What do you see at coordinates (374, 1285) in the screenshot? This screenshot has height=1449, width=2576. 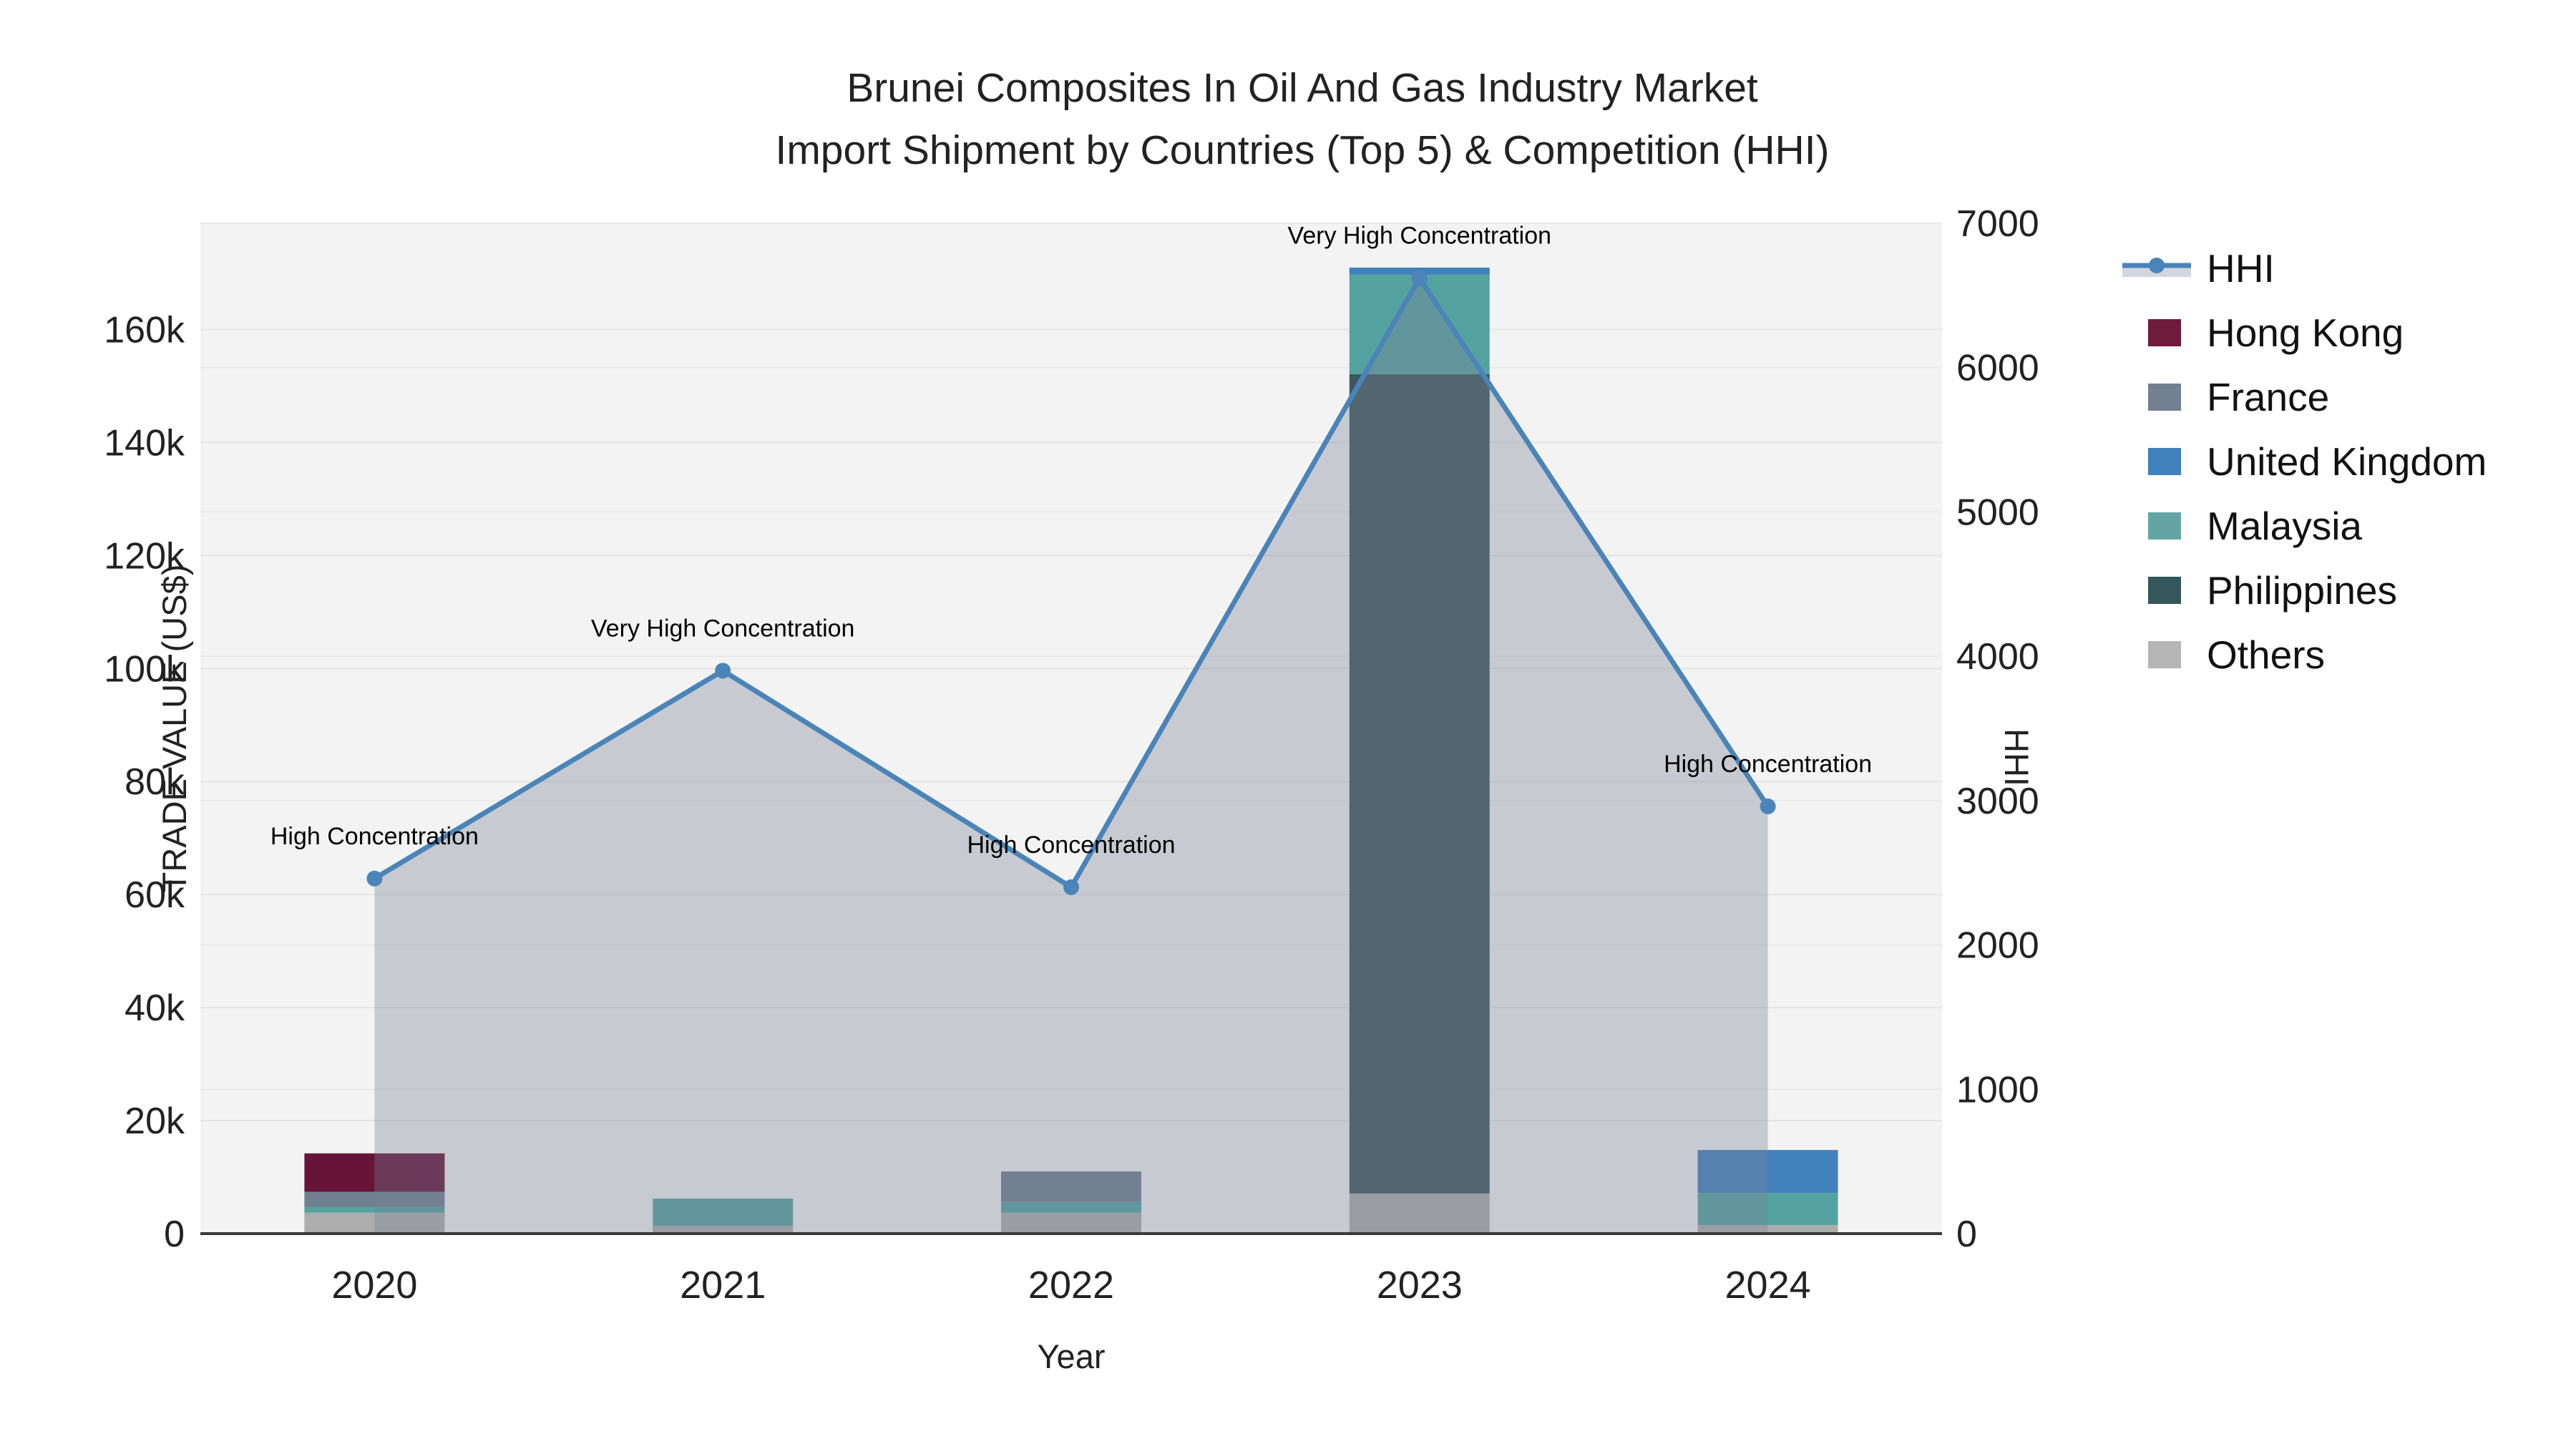 I see `x-tick-2020: 2020` at bounding box center [374, 1285].